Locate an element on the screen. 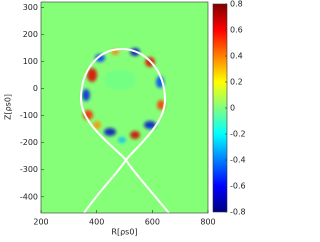  y-tick-label: 0 is located at coordinates (35, 88).